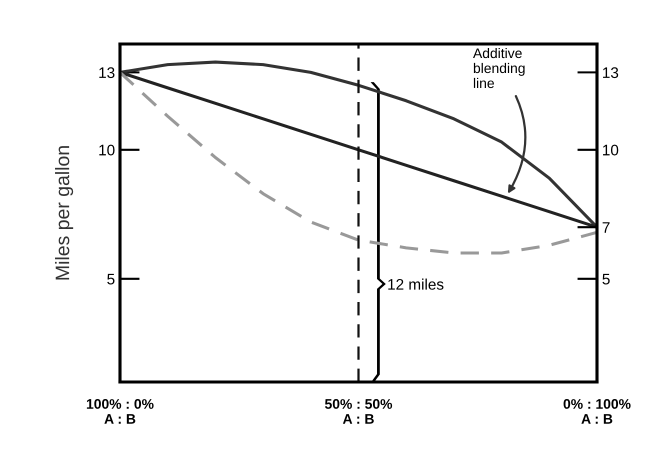 Image resolution: width=647 pixels, height=458 pixels. Describe the element at coordinates (120, 411) in the screenshot. I see `x-tick-label: 100% : 0% A : B` at that location.